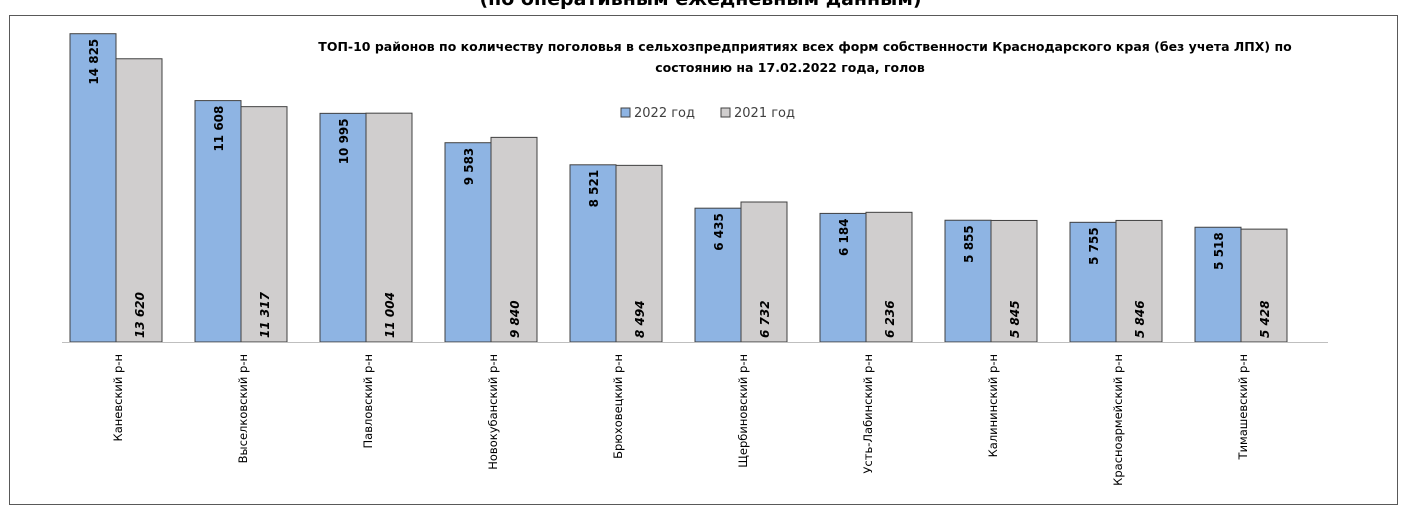  What do you see at coordinates (1118, 420) in the screenshot?
I see `category-label: Красноармейский р-н` at bounding box center [1118, 420].